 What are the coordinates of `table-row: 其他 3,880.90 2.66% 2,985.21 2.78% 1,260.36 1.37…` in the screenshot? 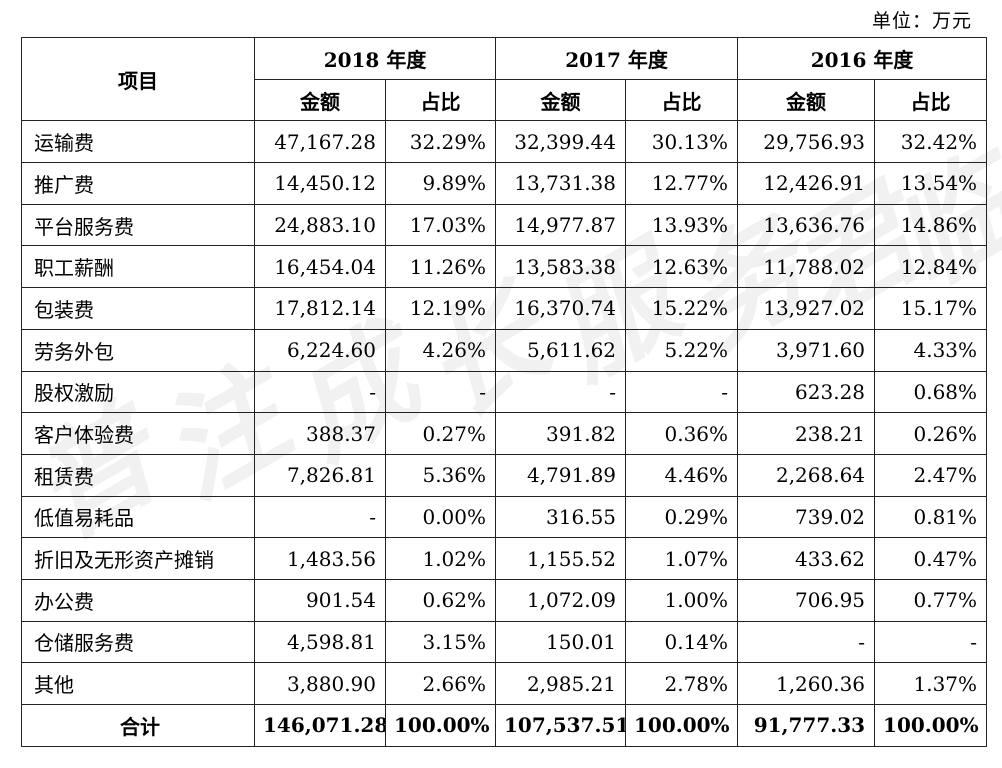 It's located at (504, 683).